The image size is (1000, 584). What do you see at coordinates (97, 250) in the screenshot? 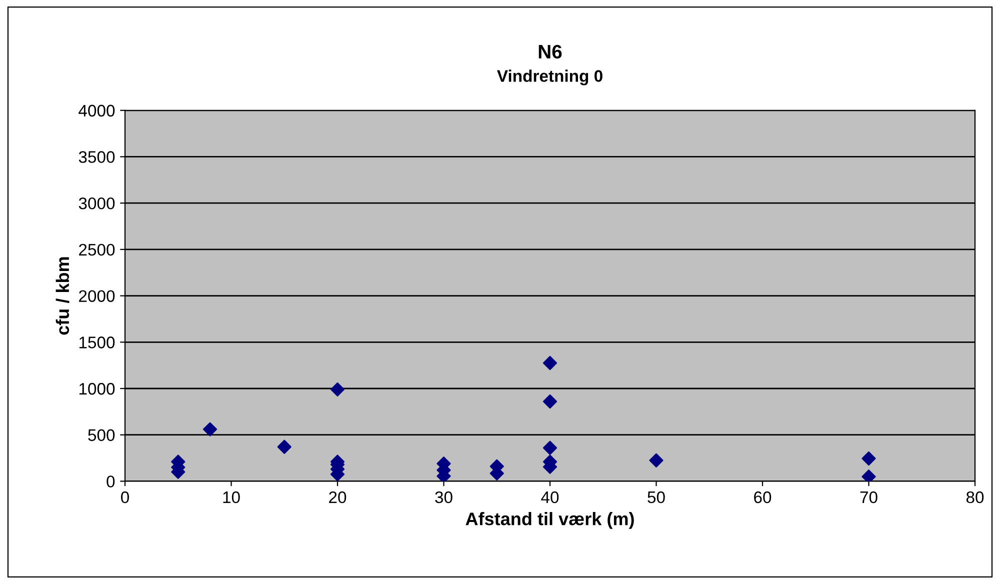
I see `y-tick-label: 2500` at bounding box center [97, 250].